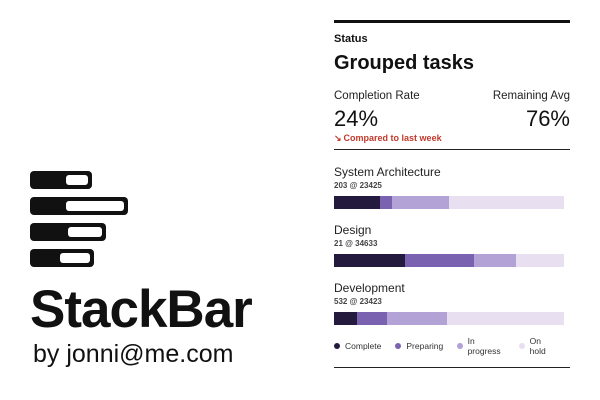 This screenshot has width=600, height=400. I want to click on week-delta-text: Compared to last week, so click(392, 138).